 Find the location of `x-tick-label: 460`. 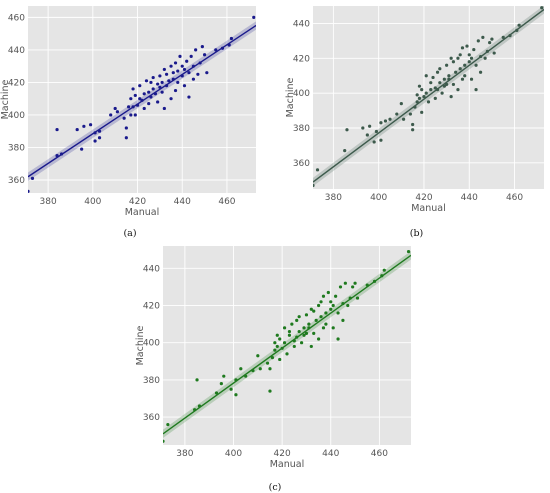

x-tick-label: 460 is located at coordinates (379, 454).